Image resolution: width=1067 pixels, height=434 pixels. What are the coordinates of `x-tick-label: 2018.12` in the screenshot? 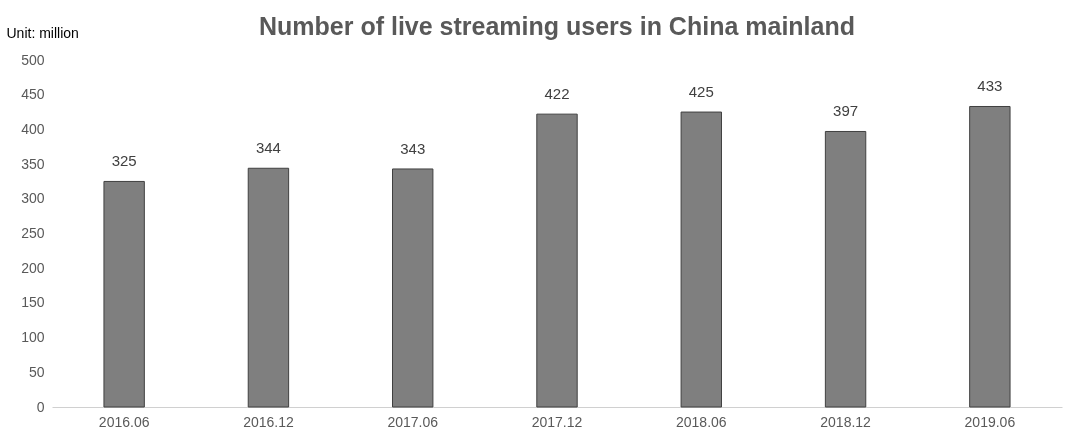 It's located at (846, 421).